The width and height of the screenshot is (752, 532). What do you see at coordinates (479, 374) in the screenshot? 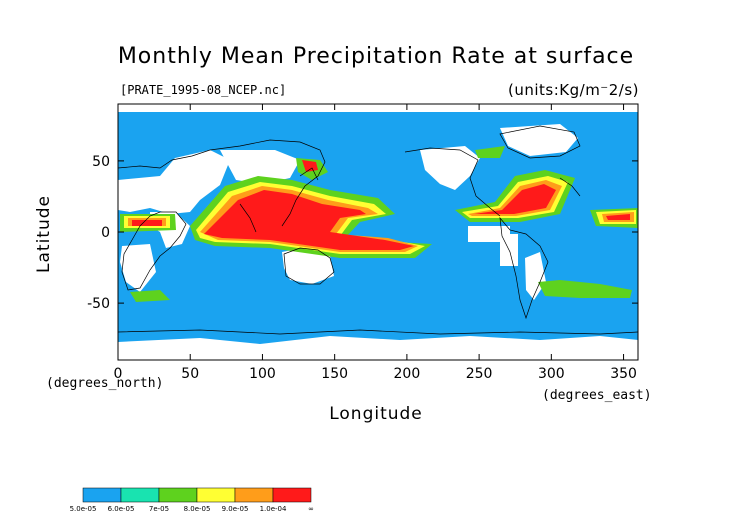
I see `x-tick-label: 250` at bounding box center [479, 374].